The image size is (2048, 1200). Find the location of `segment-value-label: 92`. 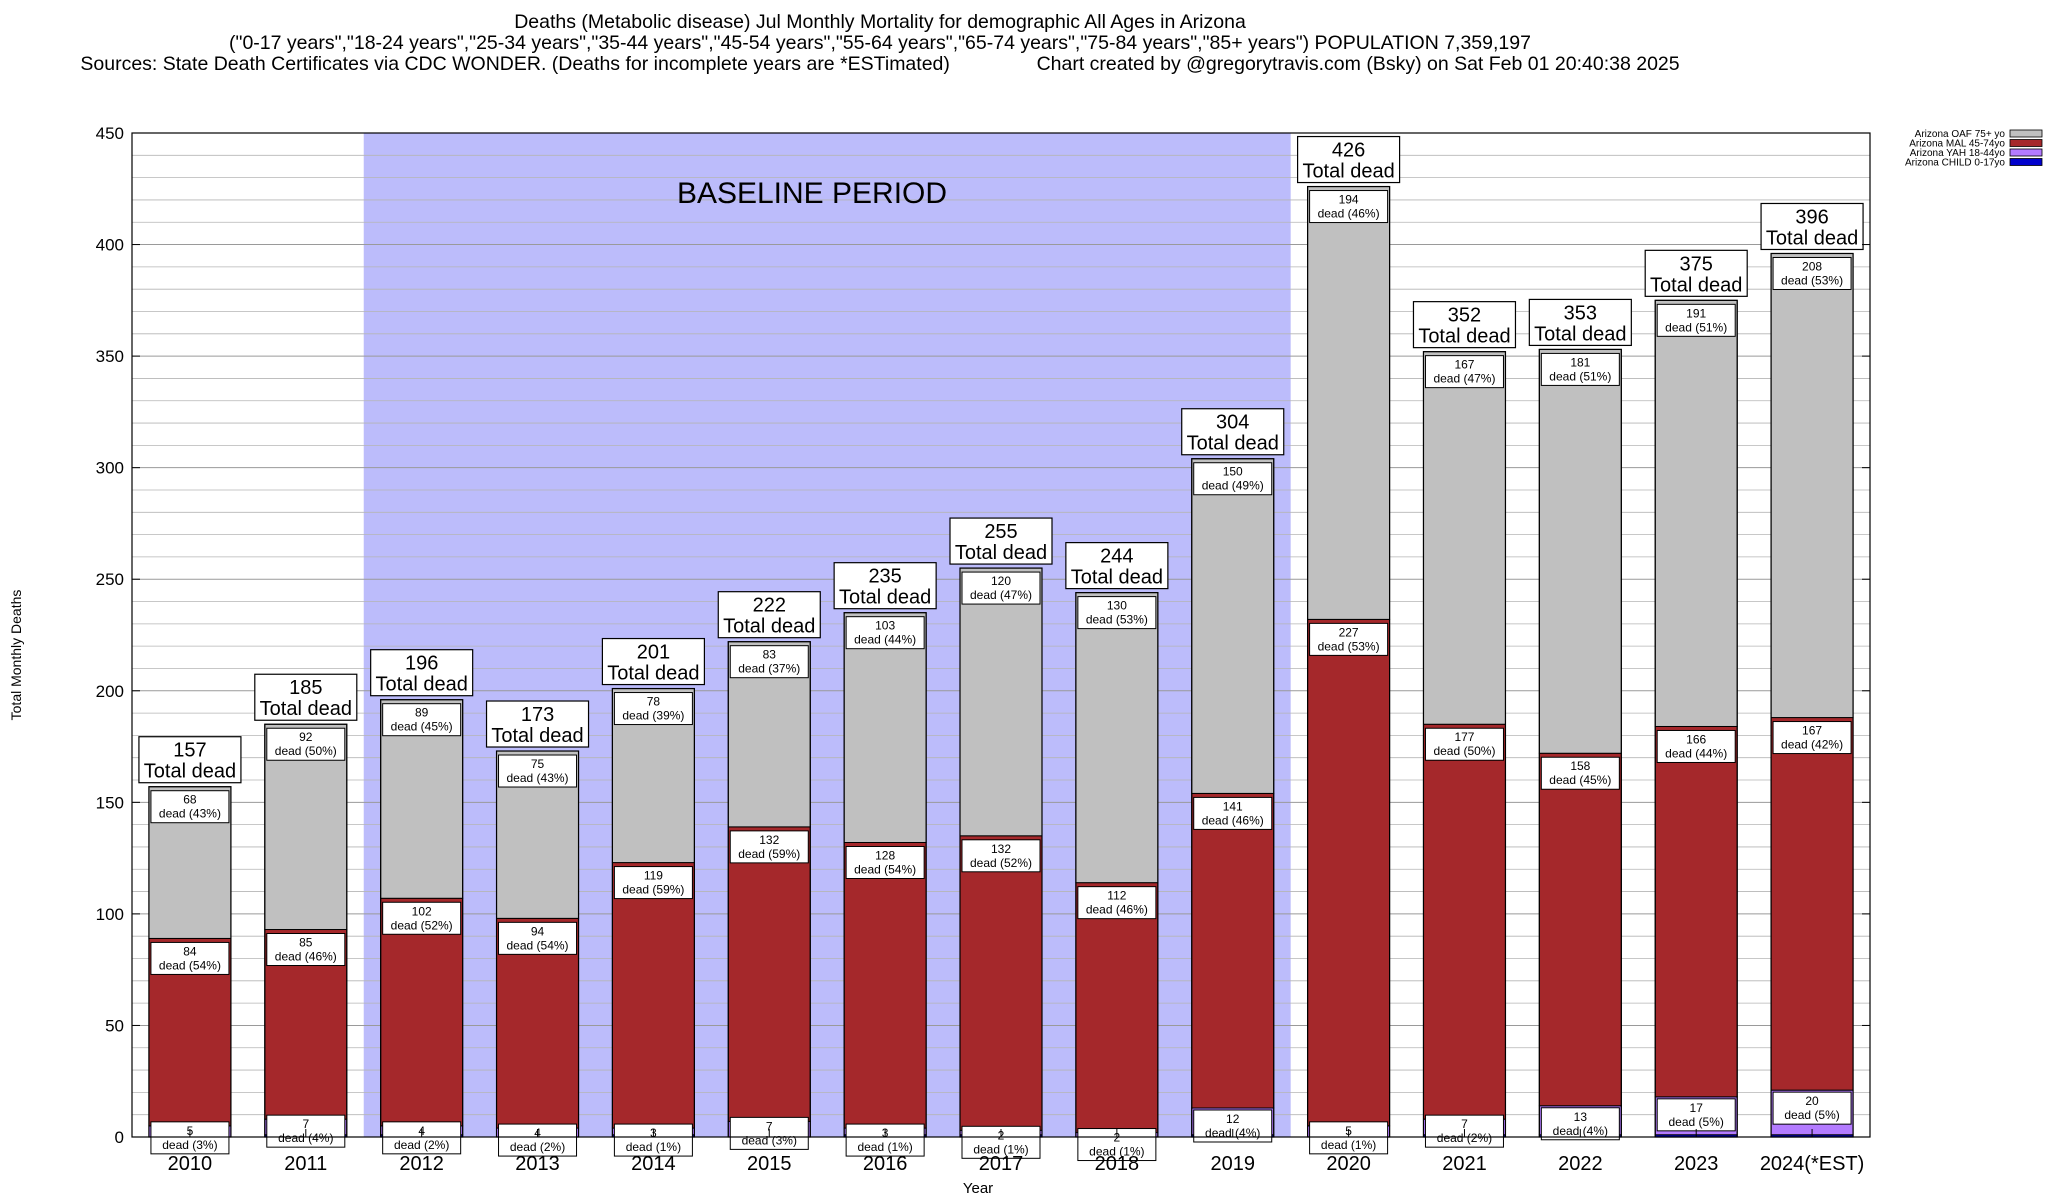

segment-value-label: 92 is located at coordinates (306, 737).